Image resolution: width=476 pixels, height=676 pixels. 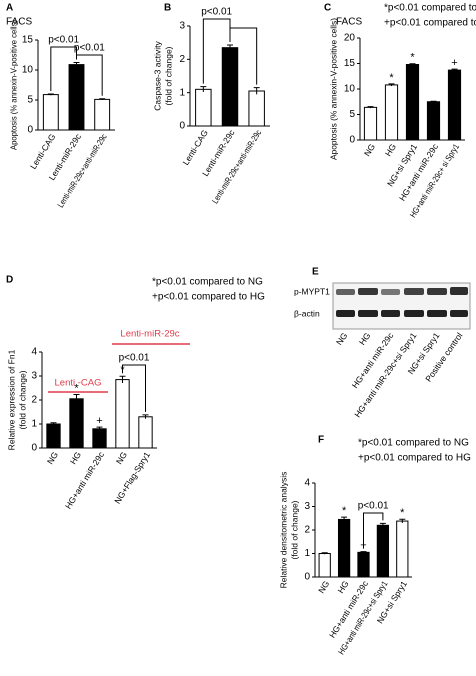 What do you see at coordinates (30, 100) in the screenshot?
I see `y-tick-label: 5` at bounding box center [30, 100].